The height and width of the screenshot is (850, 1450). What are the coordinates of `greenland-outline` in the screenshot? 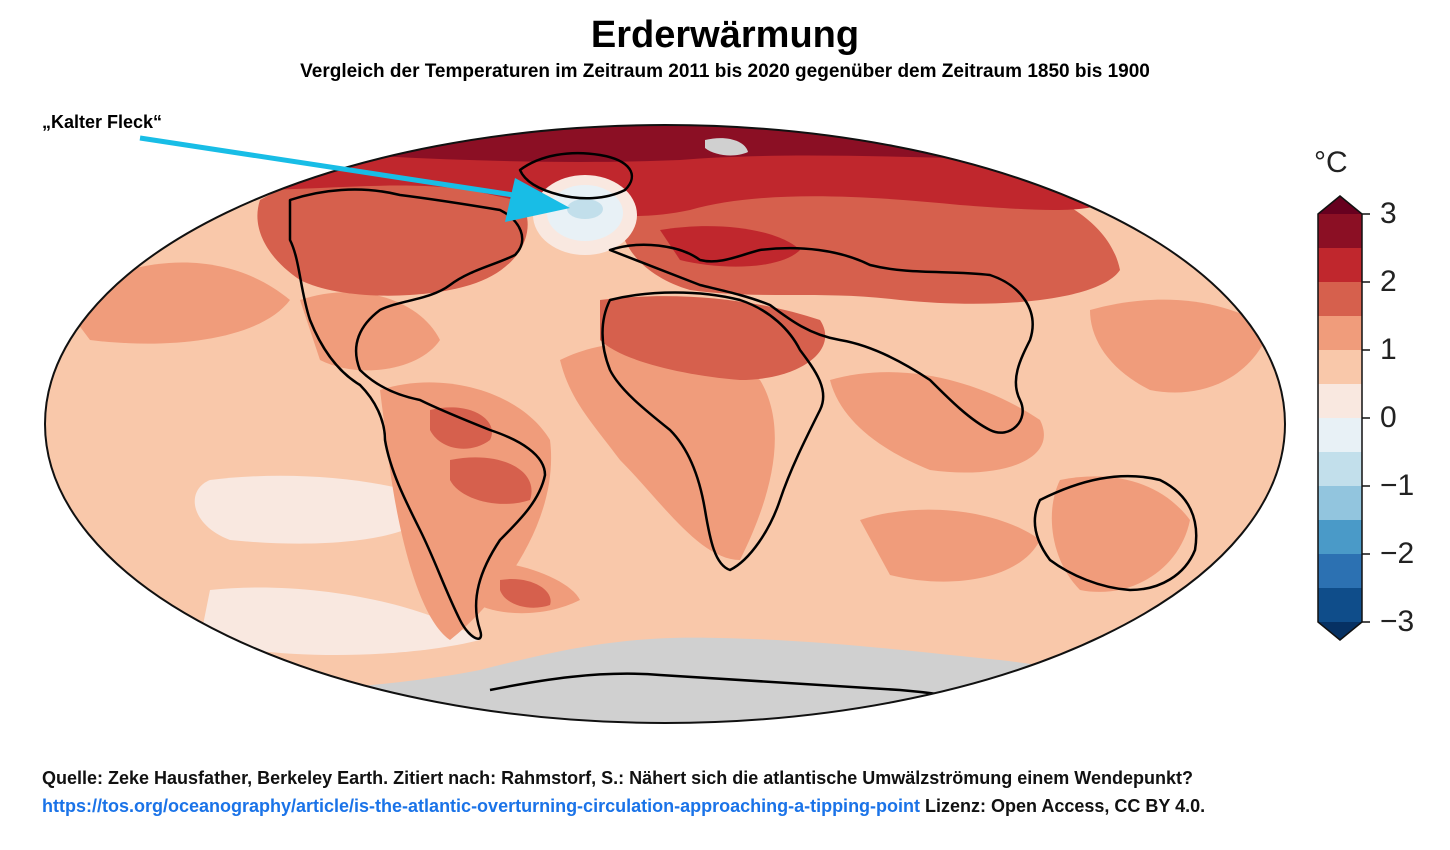 It's located at (576, 175).